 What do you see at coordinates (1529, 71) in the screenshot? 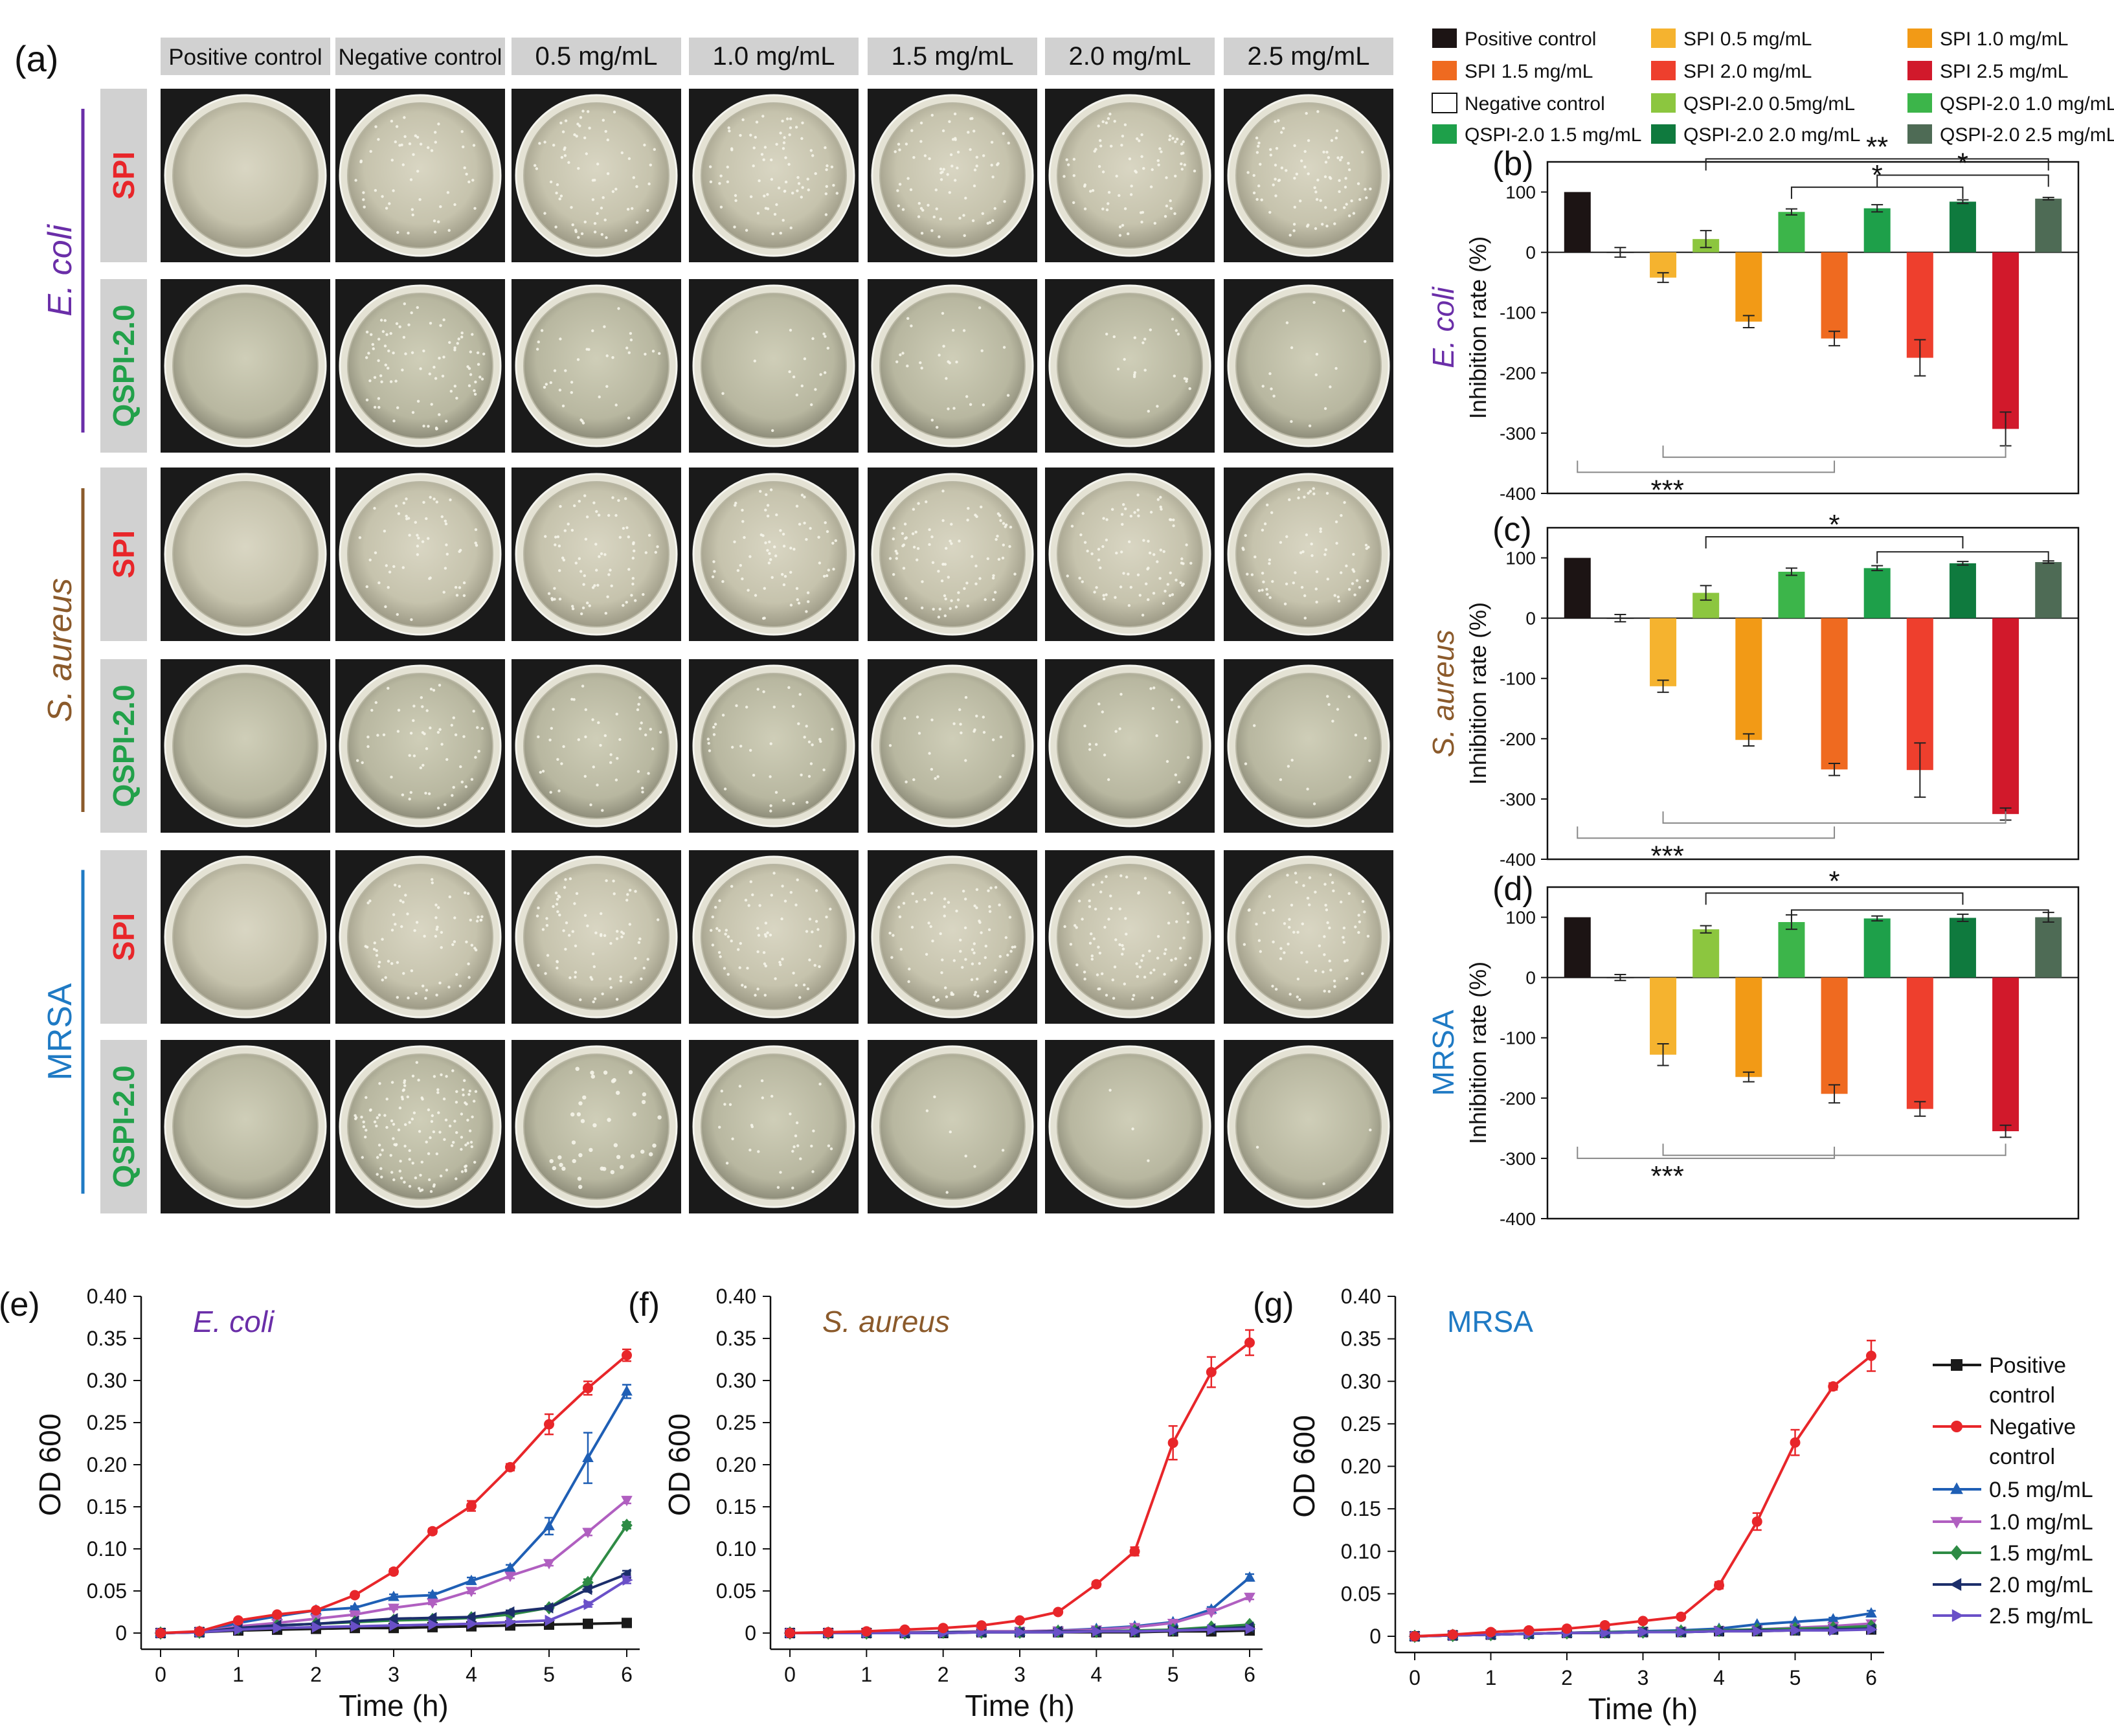
I see `legend-label: SPI 1.5 mg/mL` at bounding box center [1529, 71].